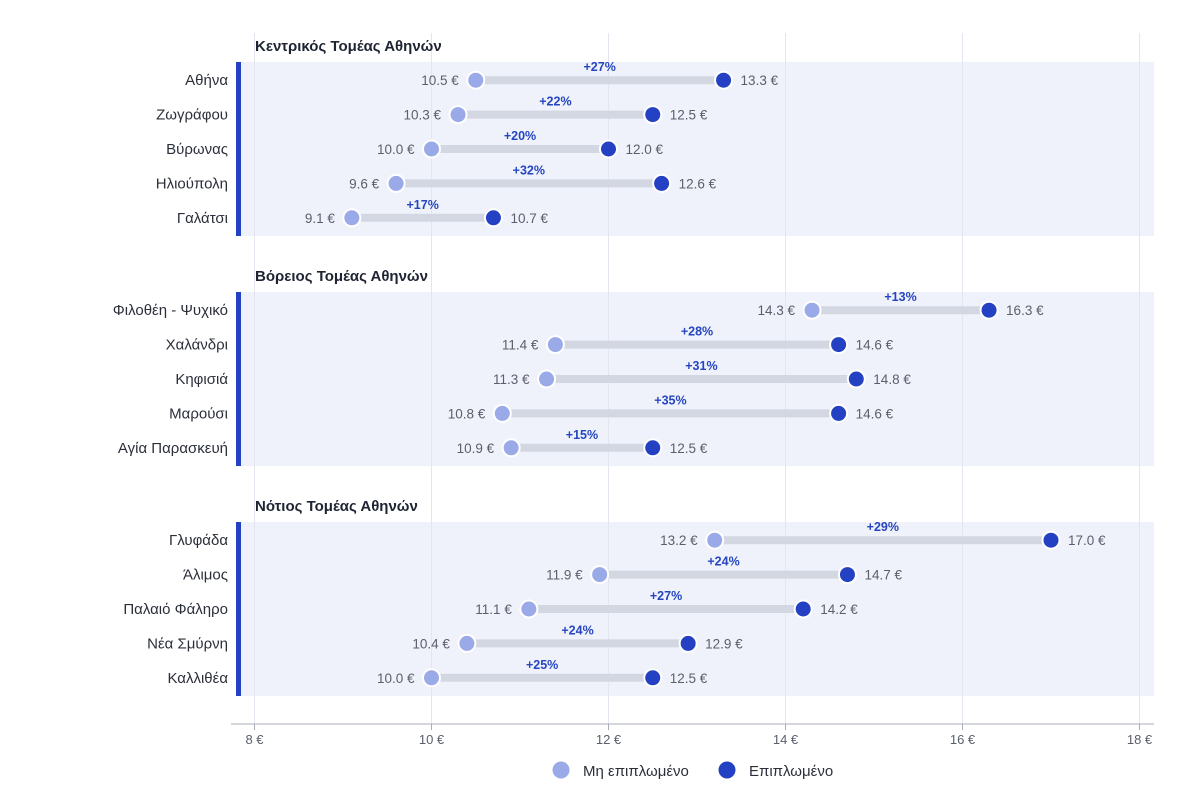  Describe the element at coordinates (883, 527) in the screenshot. I see `percent-change-label: +29%` at that location.